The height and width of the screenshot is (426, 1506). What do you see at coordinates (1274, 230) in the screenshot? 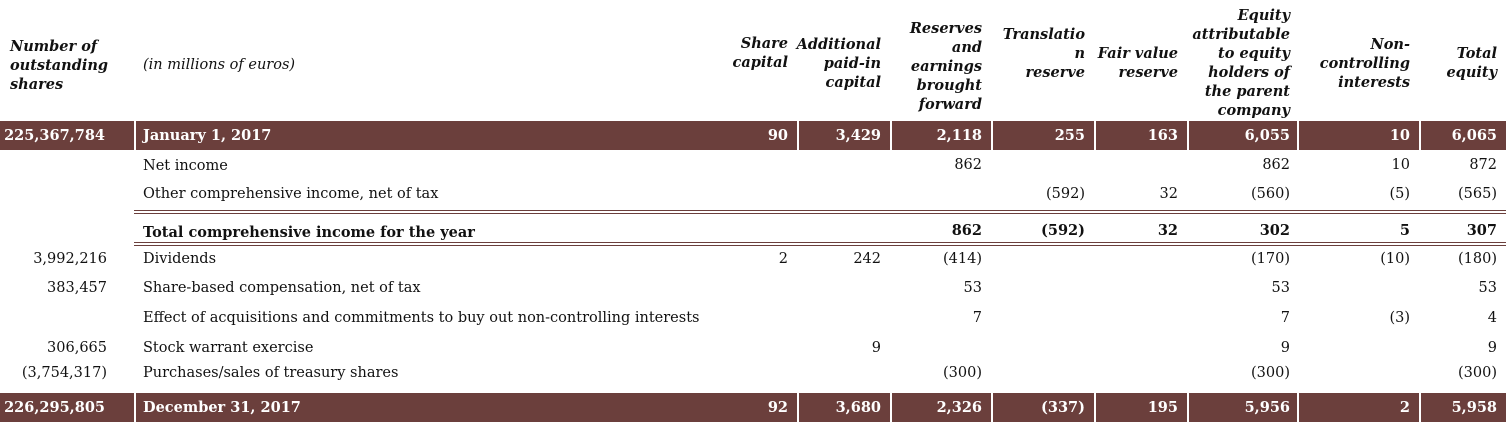
I see `row-value: 302` at bounding box center [1274, 230].